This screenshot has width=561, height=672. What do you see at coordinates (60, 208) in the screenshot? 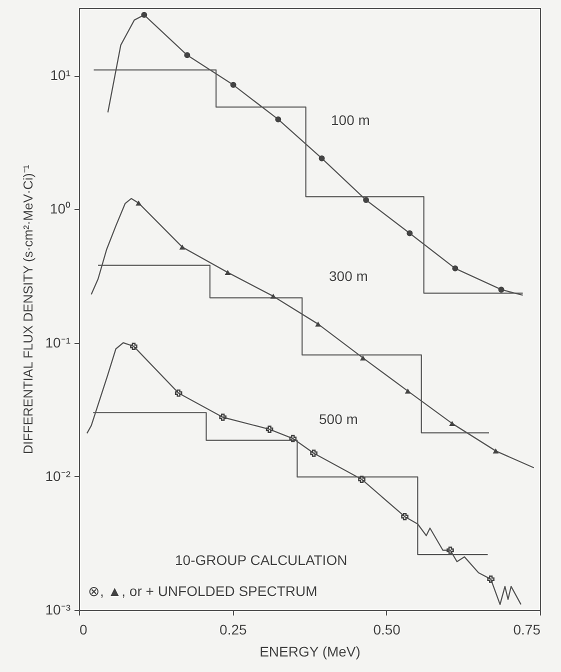
I see `y-tick-label: 10⁰` at bounding box center [60, 208].